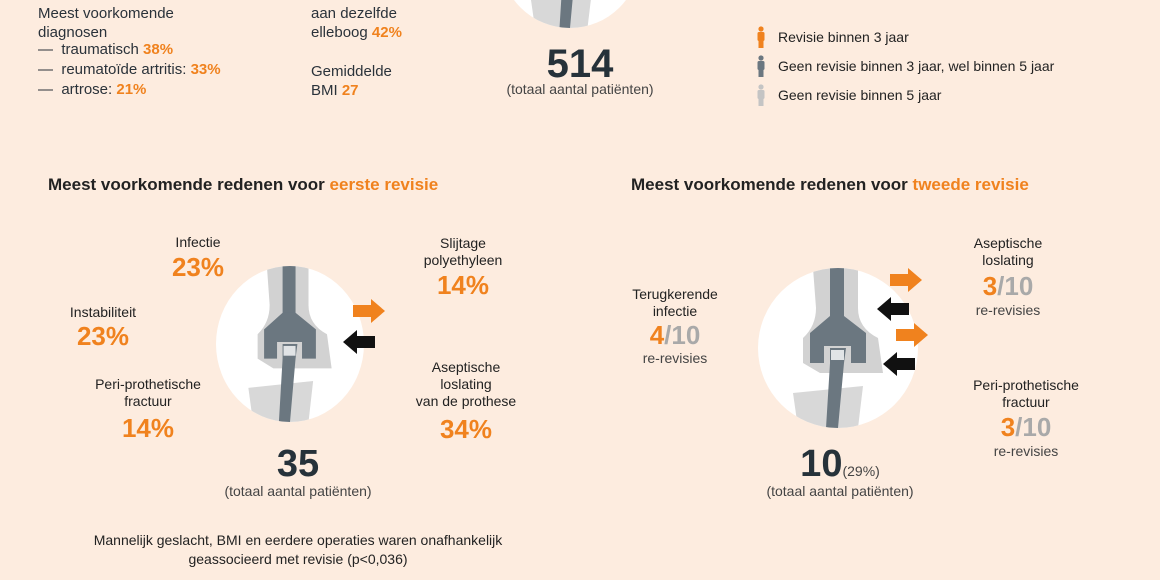 The height and width of the screenshot is (580, 1160). What do you see at coordinates (354, 13) in the screenshot?
I see `elbow-stat: aan dezelfde` at bounding box center [354, 13].